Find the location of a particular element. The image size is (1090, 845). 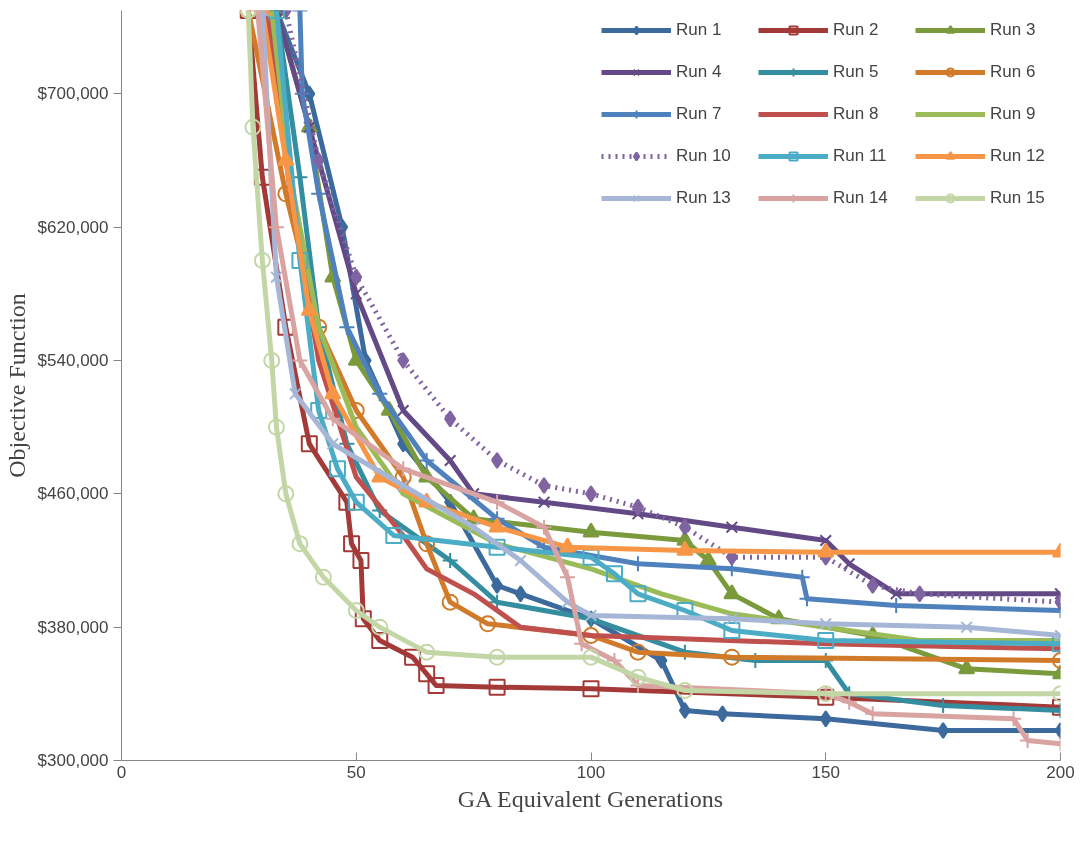

legend-label: Run 9 is located at coordinates (1013, 114).